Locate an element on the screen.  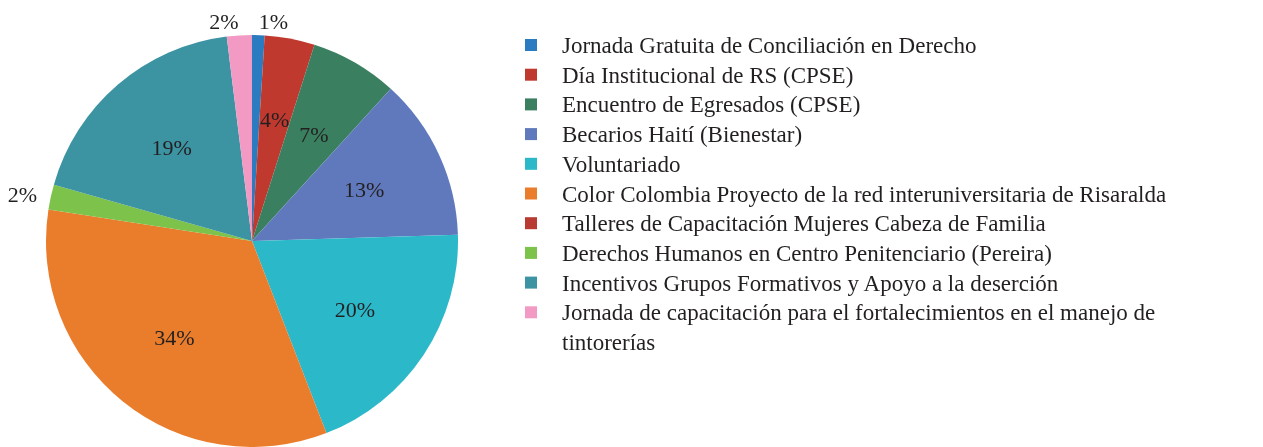
legend-label: Día Institucional de RS (CPSE) is located at coordinates (708, 75).